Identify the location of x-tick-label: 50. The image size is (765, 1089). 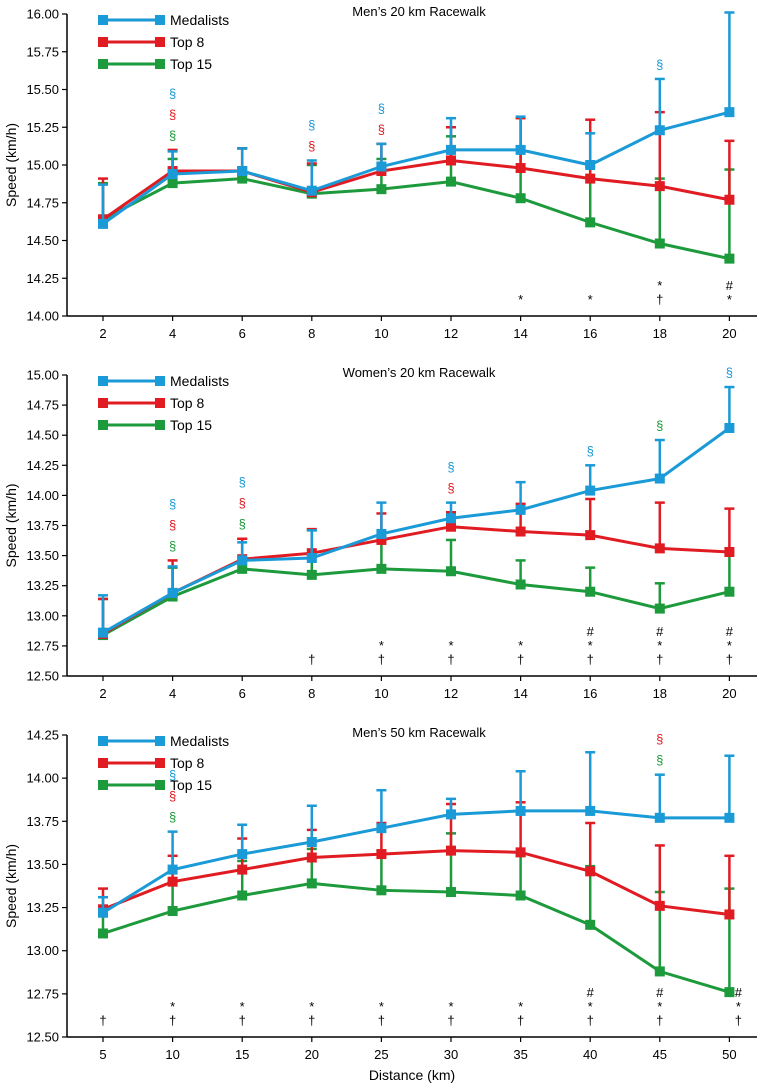
(729, 1054).